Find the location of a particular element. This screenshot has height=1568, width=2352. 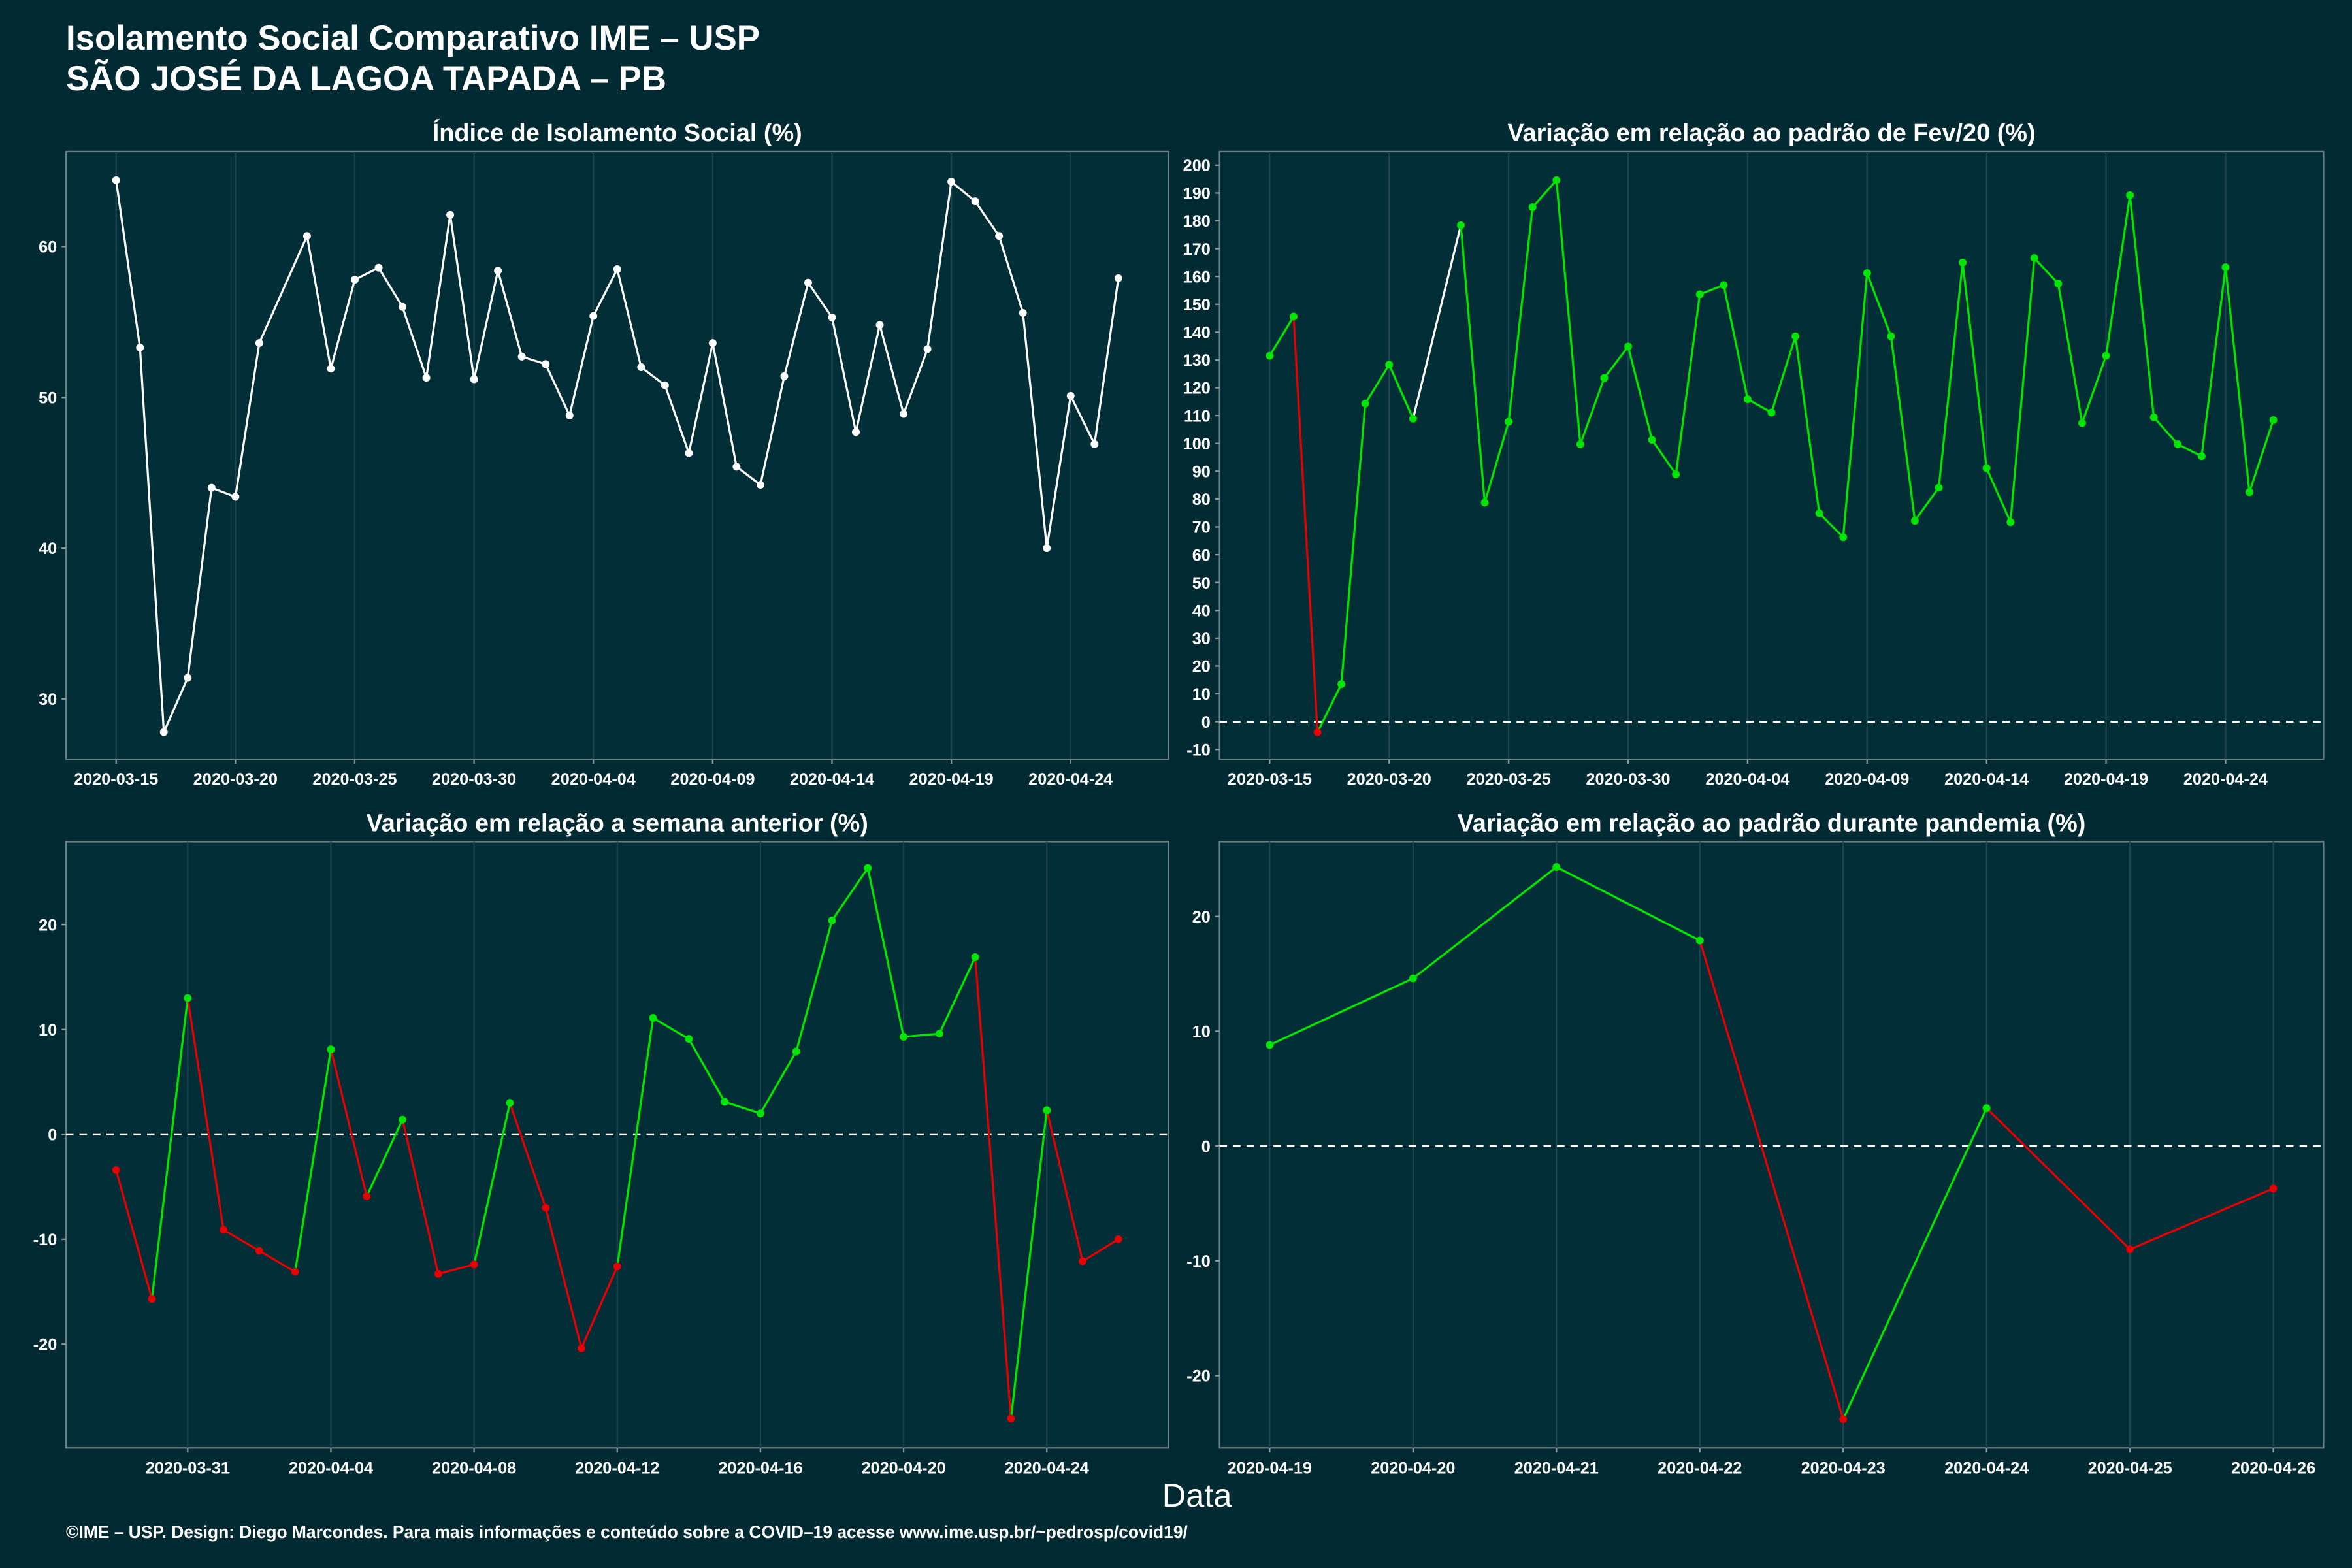

y-tick-label: 160 is located at coordinates (1197, 277).